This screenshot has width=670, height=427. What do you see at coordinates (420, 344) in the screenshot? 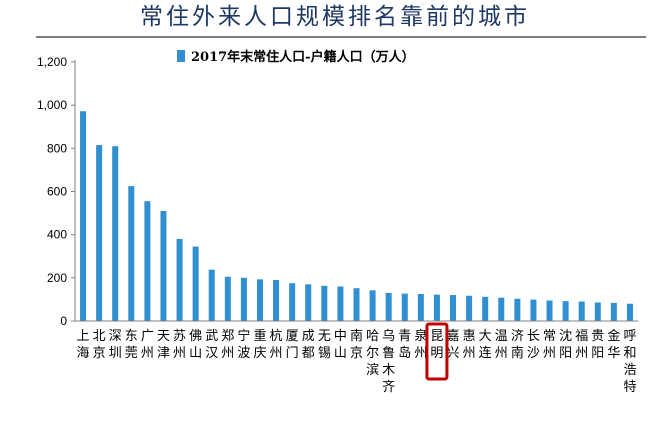
I see `x-tick-label: 泉州` at bounding box center [420, 344].